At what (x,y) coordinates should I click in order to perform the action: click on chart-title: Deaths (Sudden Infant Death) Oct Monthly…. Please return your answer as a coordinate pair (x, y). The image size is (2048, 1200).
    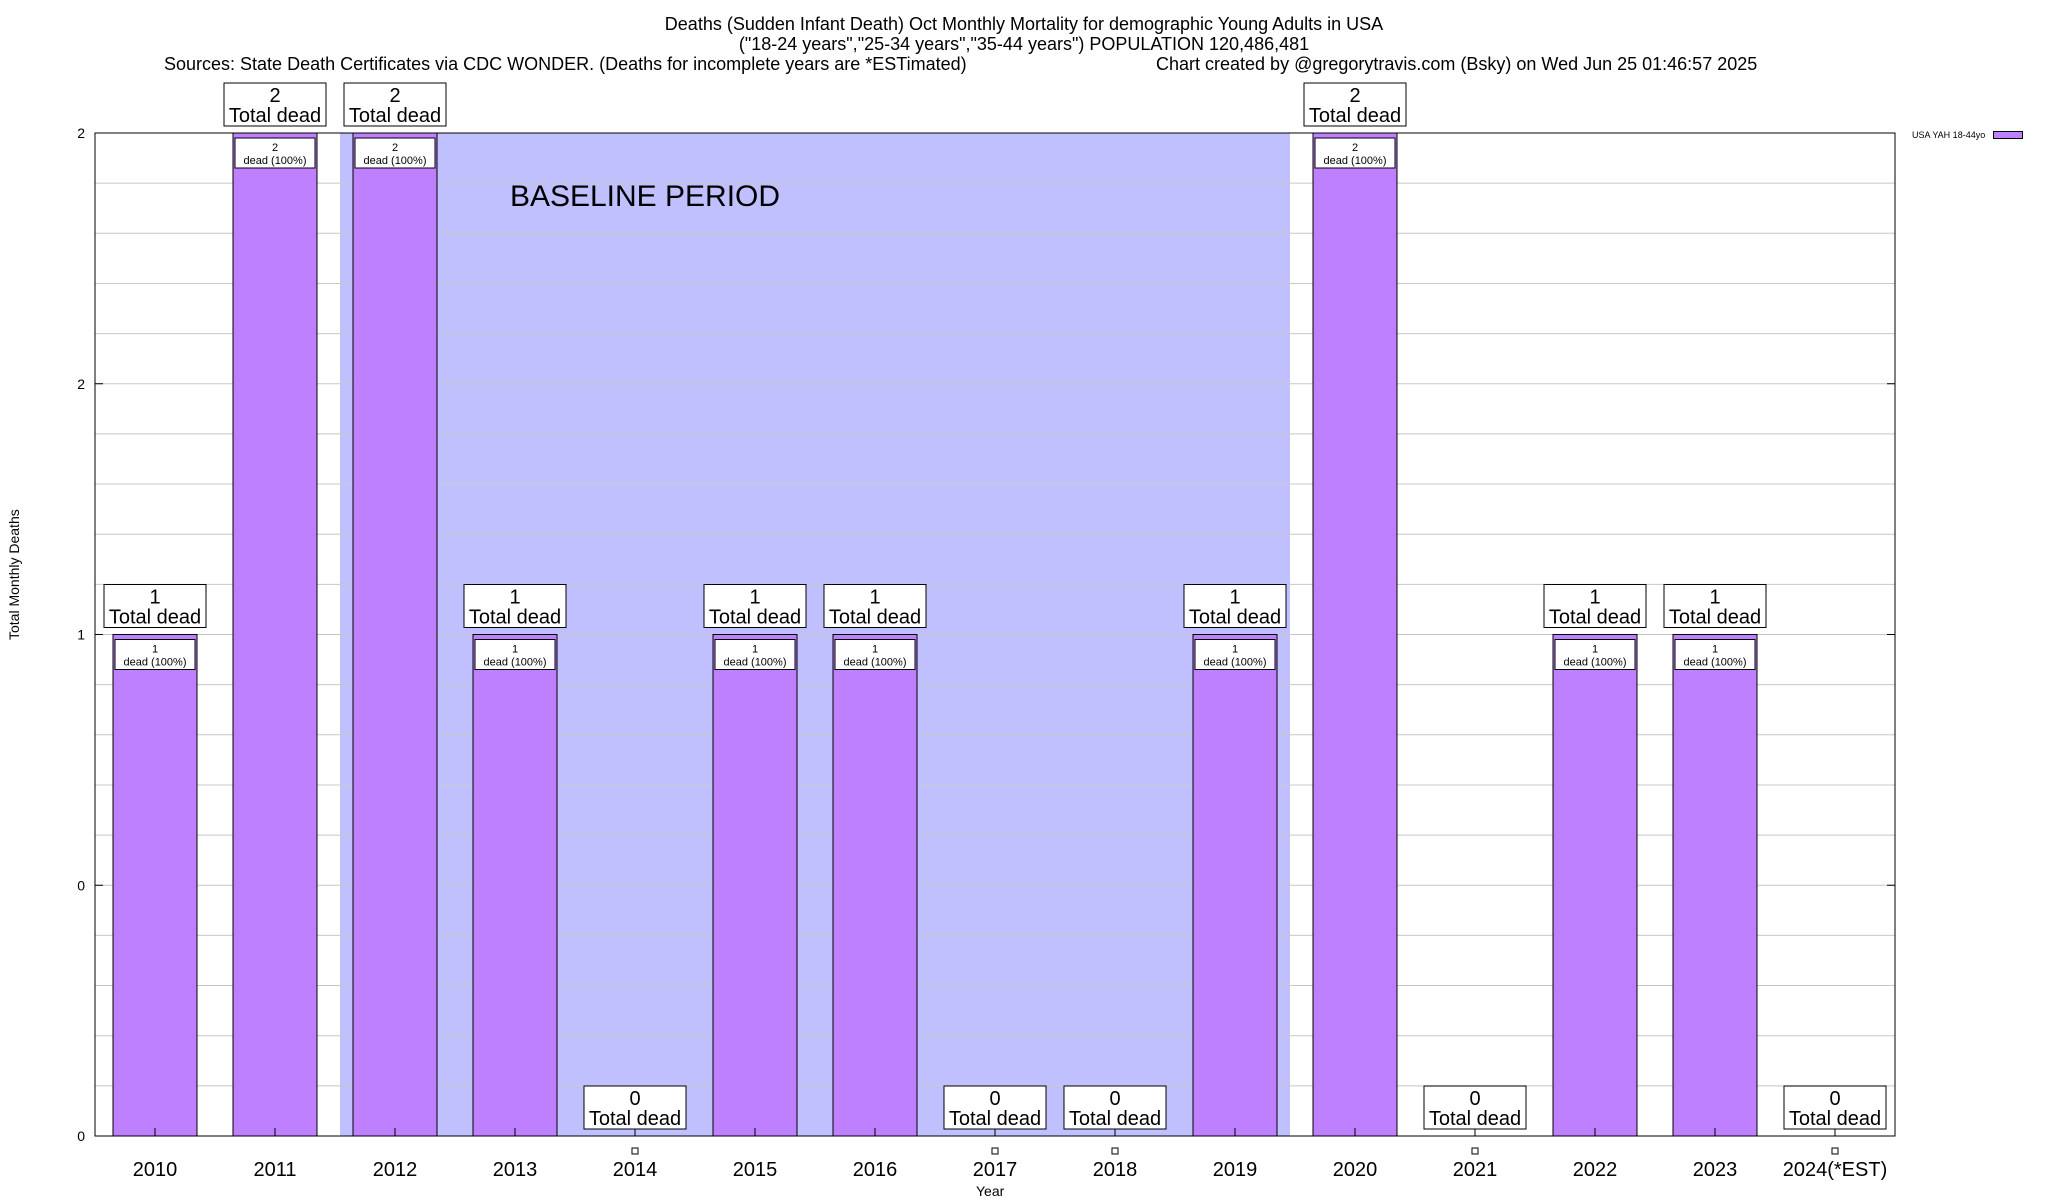
    Looking at the image, I should click on (1024, 24).